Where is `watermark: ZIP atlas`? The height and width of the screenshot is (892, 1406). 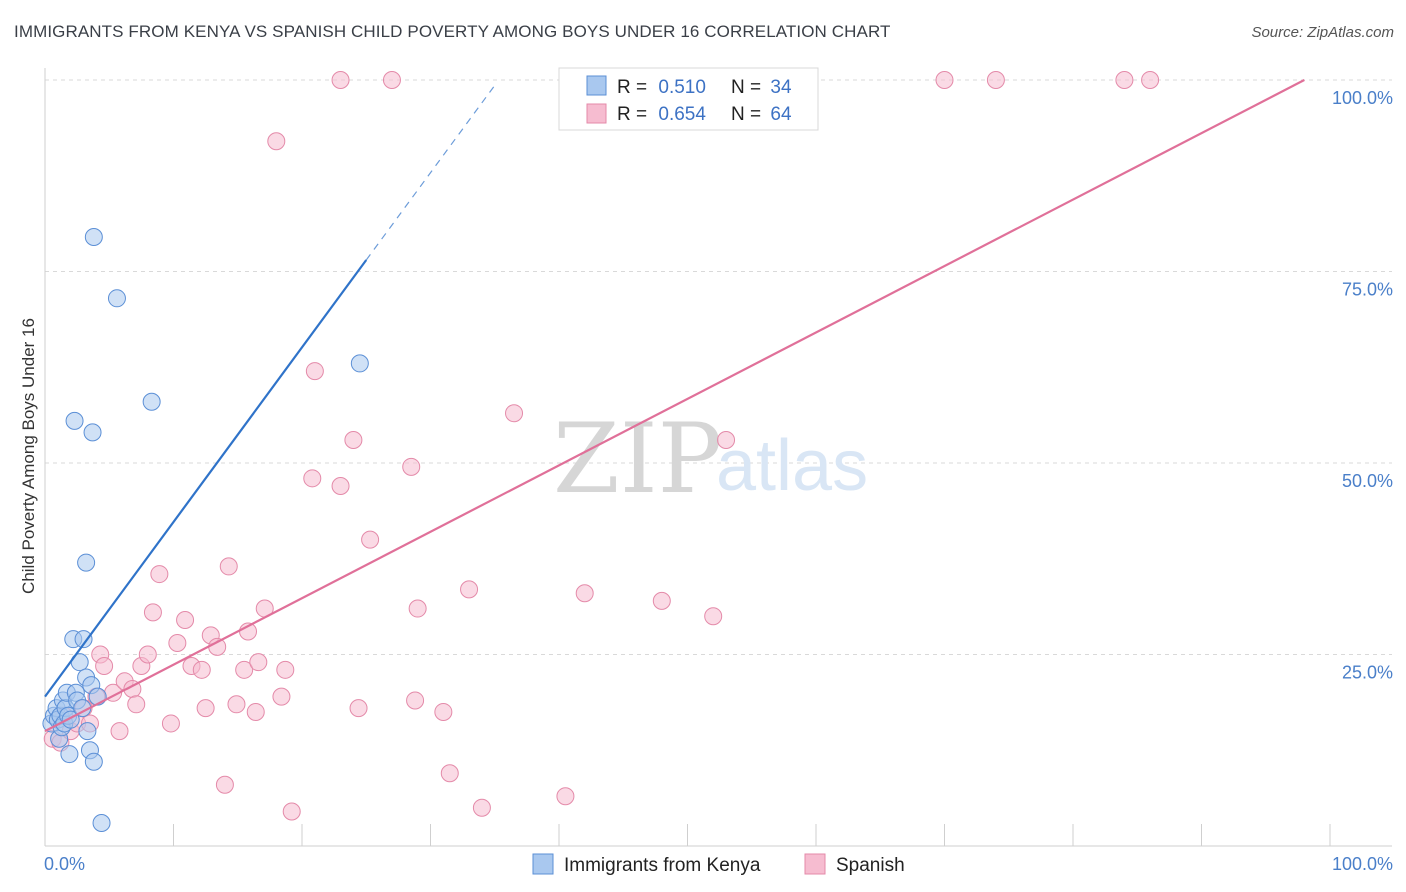 watermark: ZIP atlas is located at coordinates (710, 459).